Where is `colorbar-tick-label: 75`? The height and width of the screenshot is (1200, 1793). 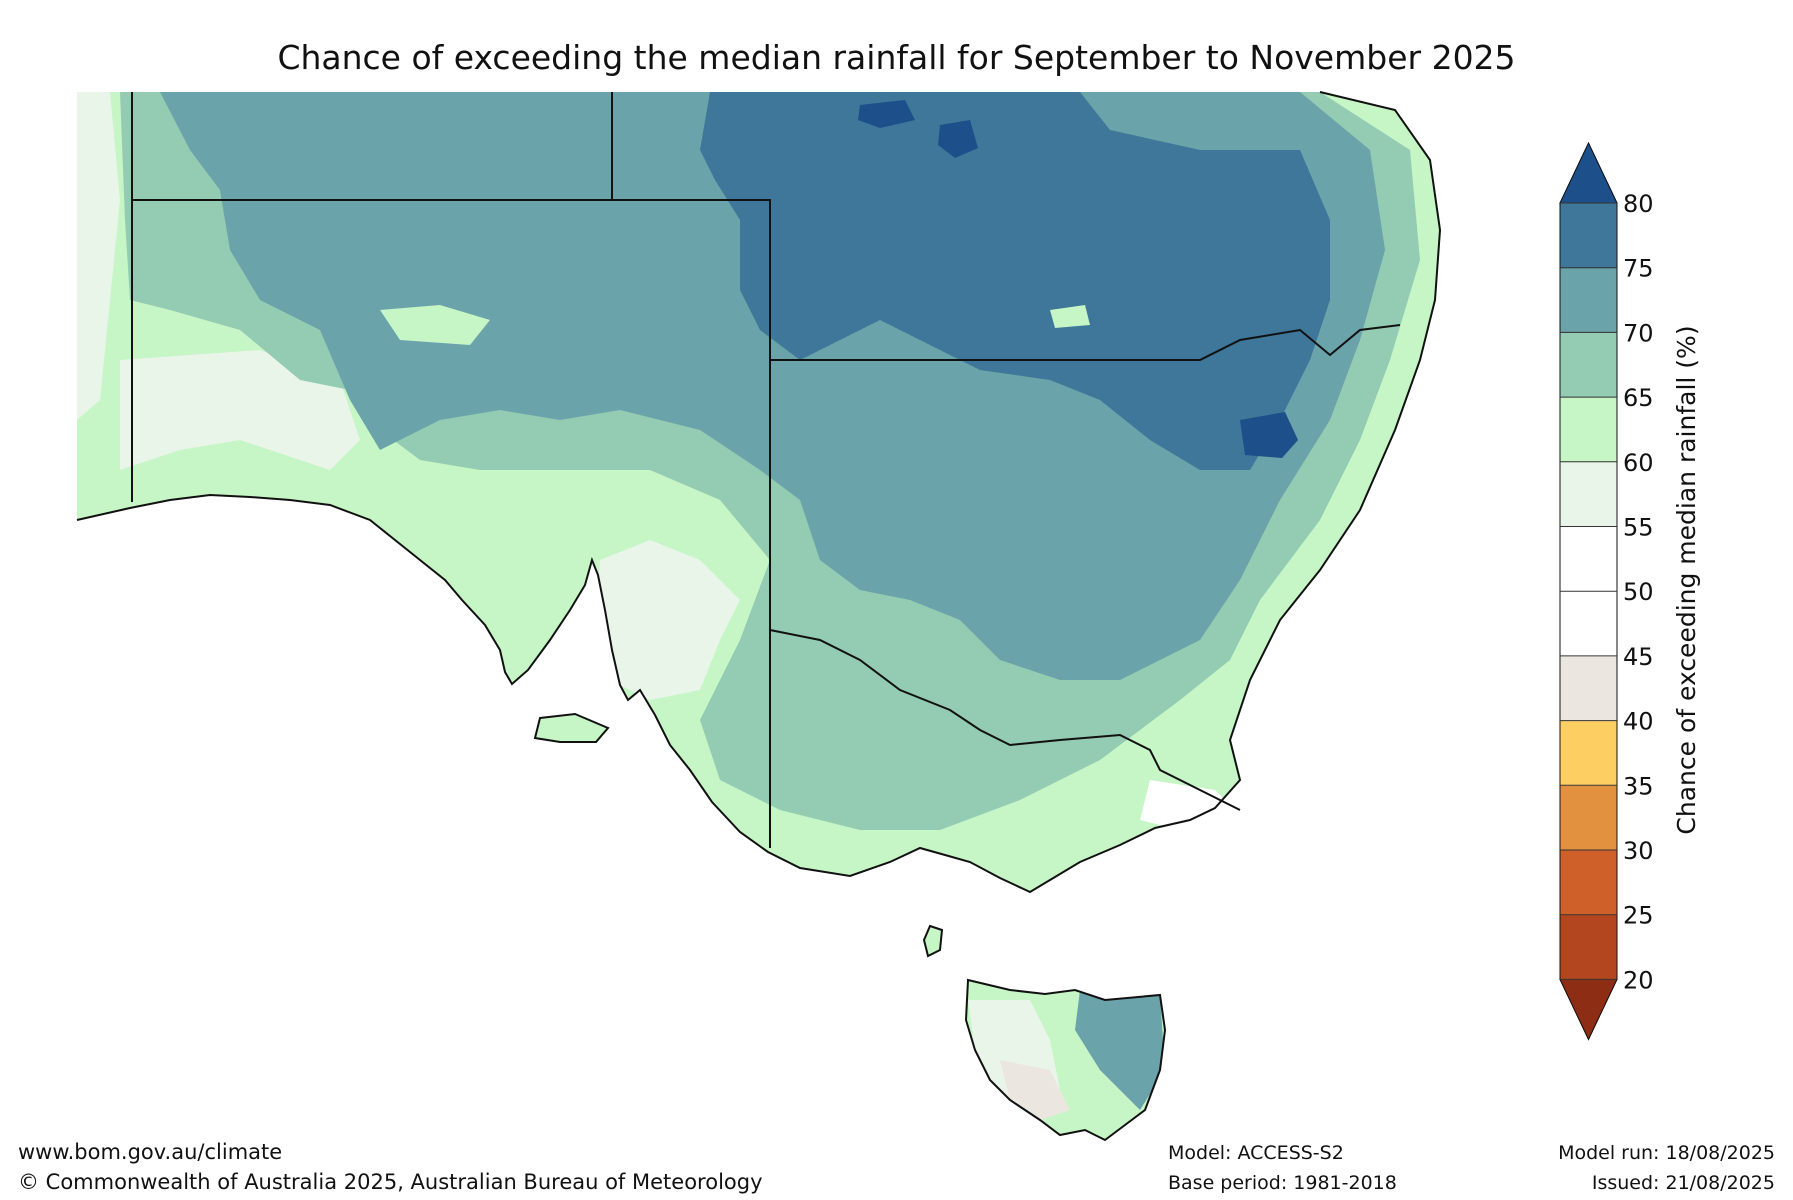
colorbar-tick-label: 75 is located at coordinates (1638, 269).